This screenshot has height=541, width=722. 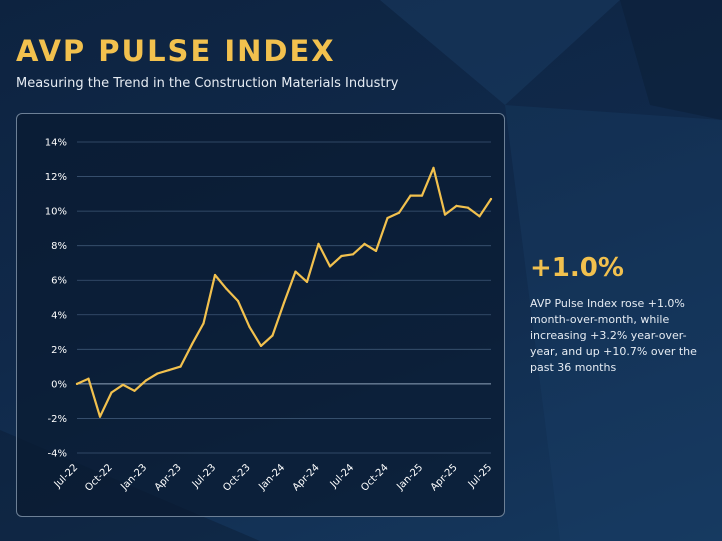 I want to click on x-tick-label: Jan-23, so click(x=133, y=477).